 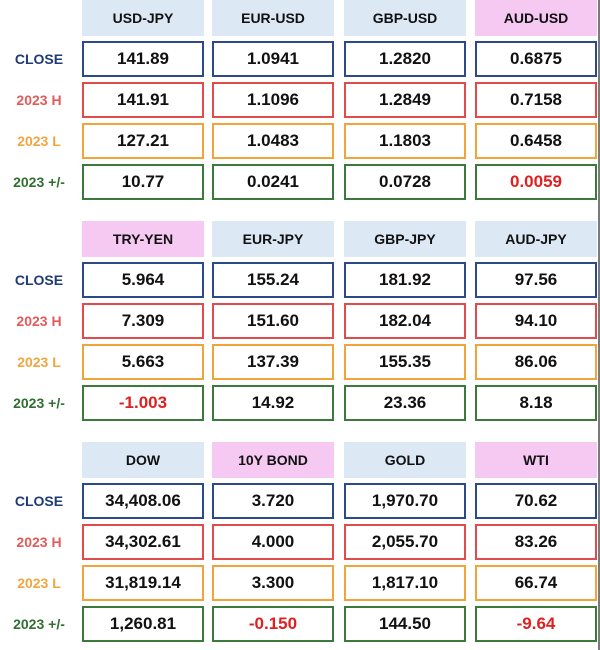 I want to click on value-cell: 1,260.81, so click(x=143, y=624).